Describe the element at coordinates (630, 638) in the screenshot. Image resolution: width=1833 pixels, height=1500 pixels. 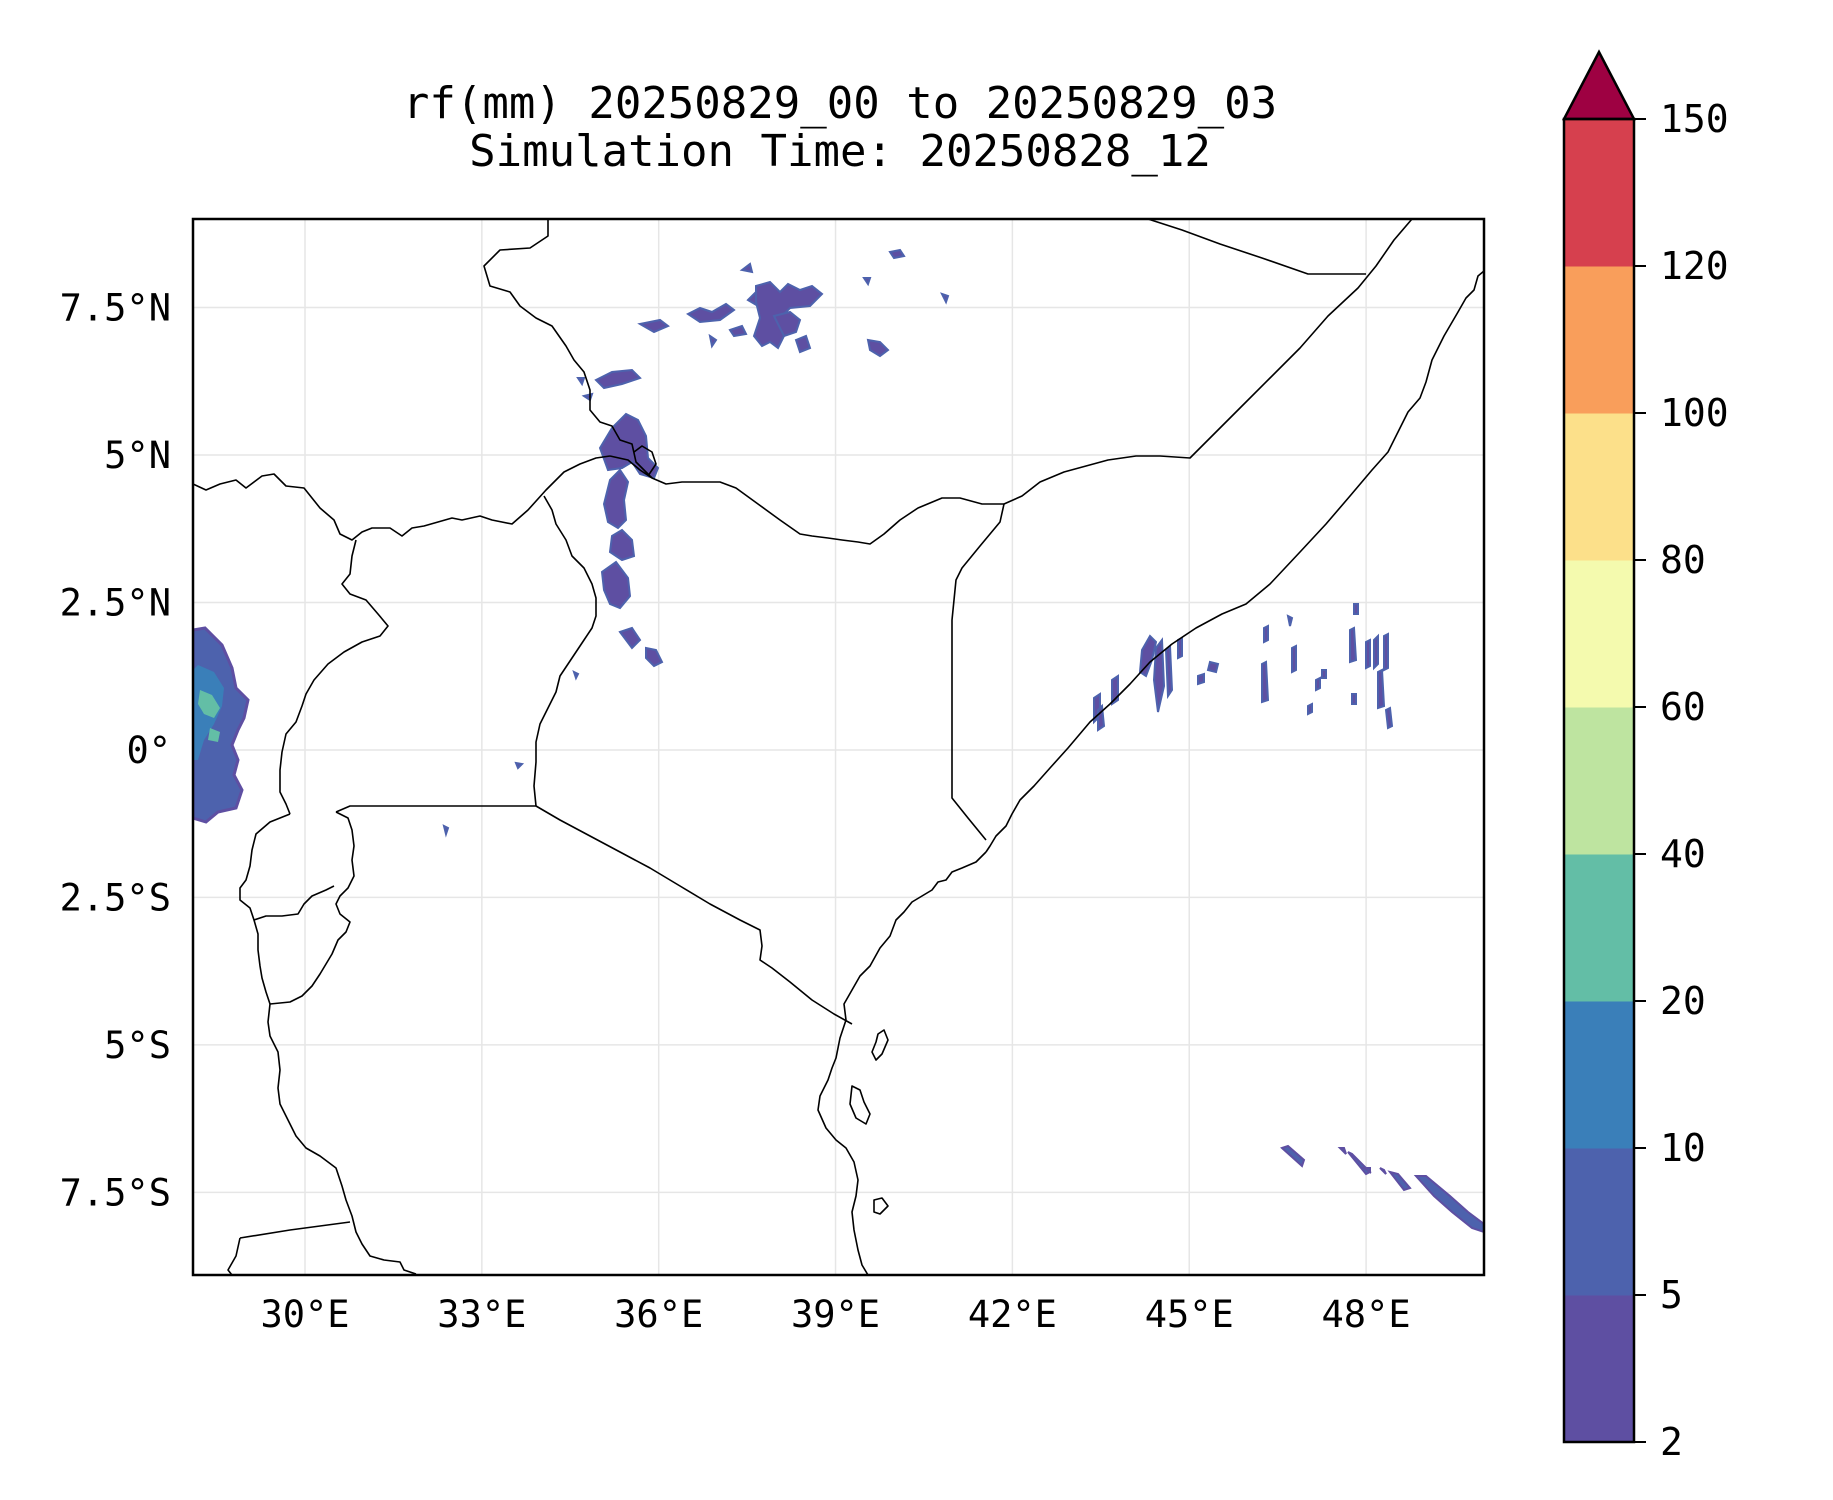
I see `rain-patch-s1` at that location.